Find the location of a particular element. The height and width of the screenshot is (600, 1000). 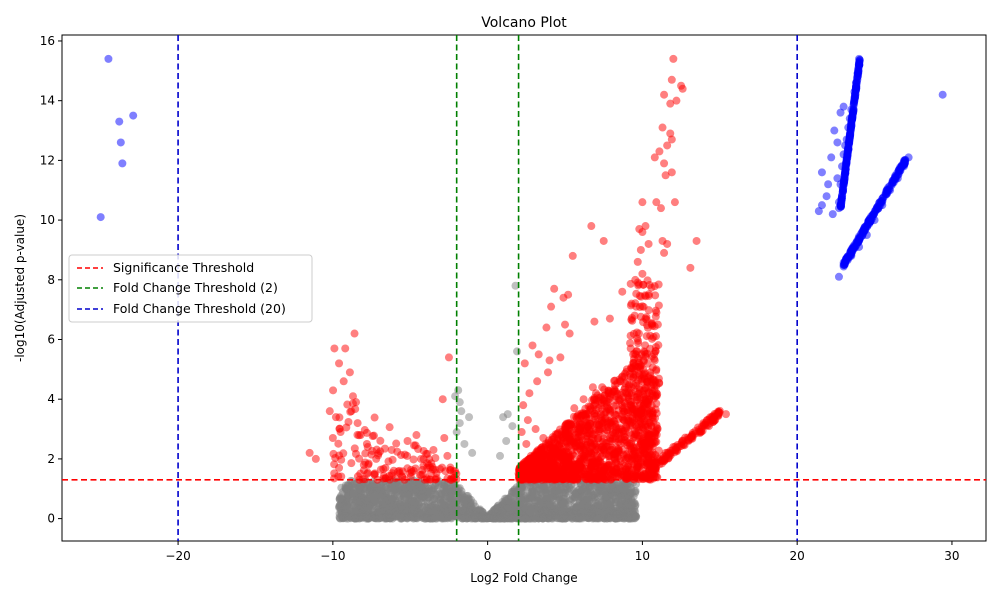

x-tick-label: 0 is located at coordinates (488, 556).